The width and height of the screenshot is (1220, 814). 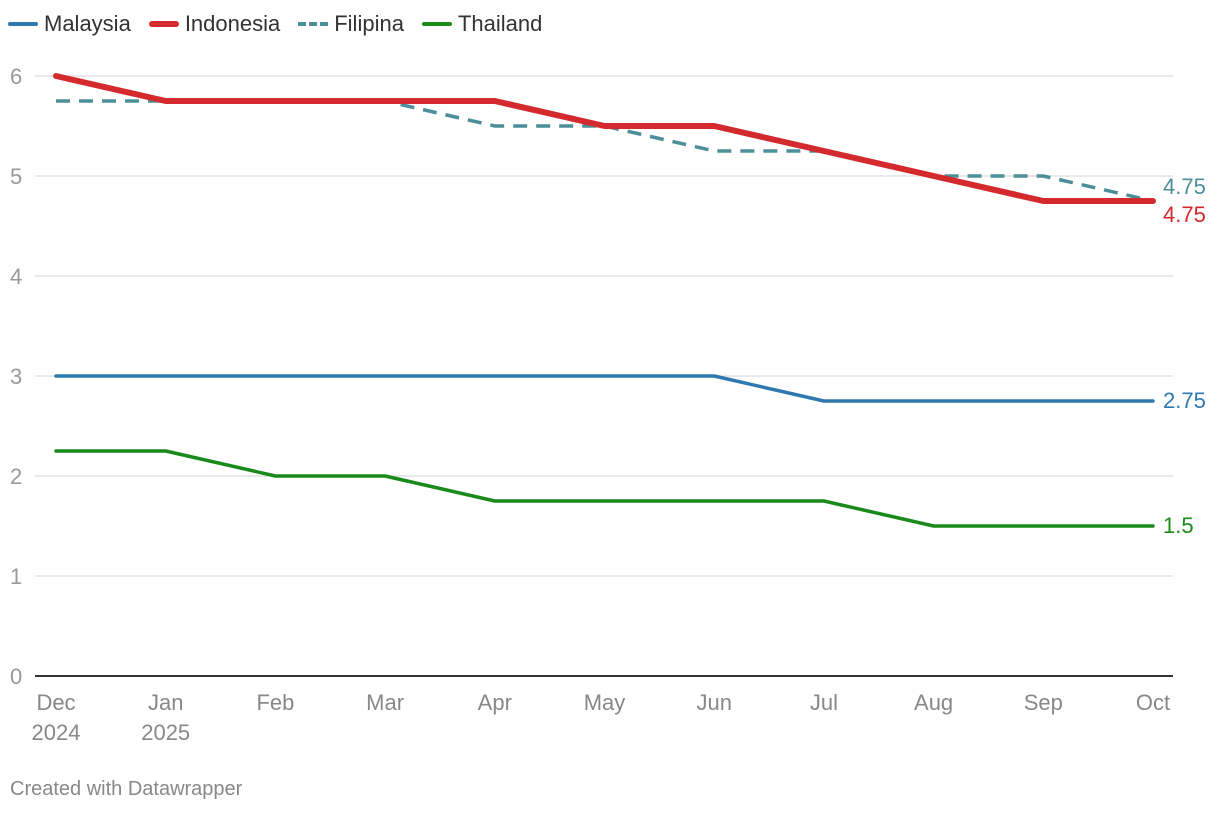 I want to click on x-tick-label: Jan, so click(x=165, y=702).